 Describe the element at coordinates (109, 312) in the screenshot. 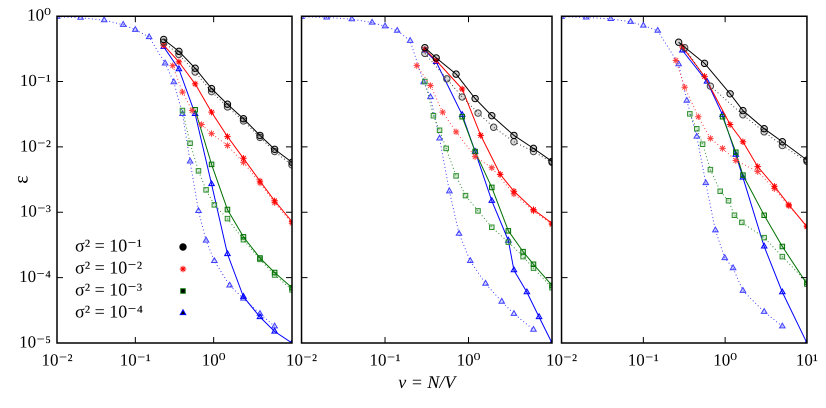

I see `legend-label: σ² = 10⁻⁴` at that location.